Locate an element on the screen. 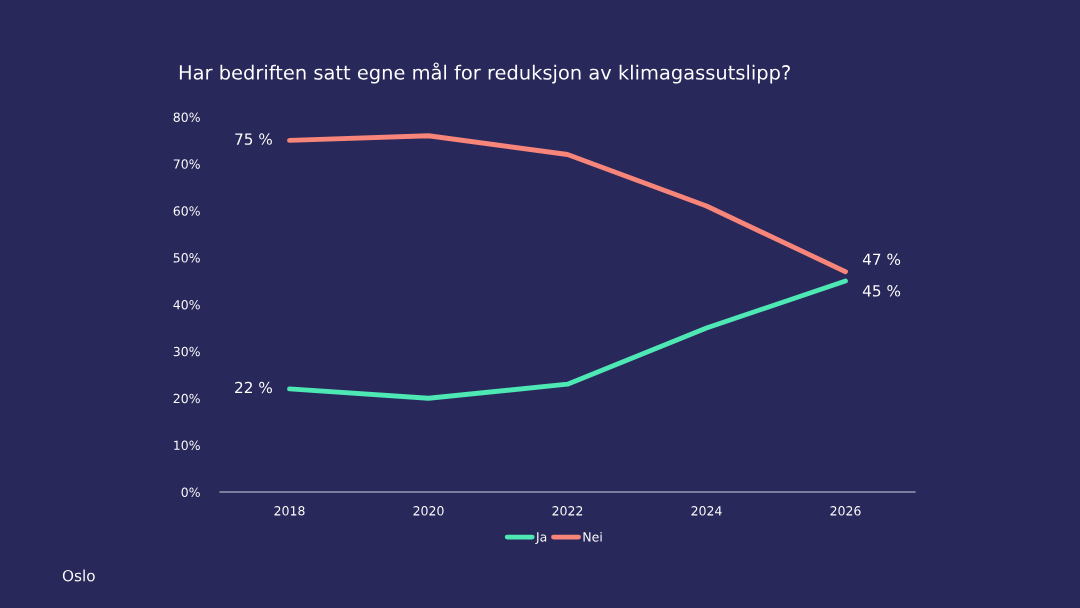 The width and height of the screenshot is (1080, 608). y-tick-label: 20% is located at coordinates (186, 398).